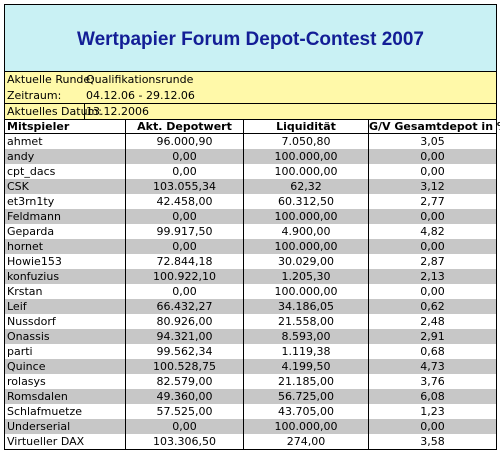  What do you see at coordinates (184, 201) in the screenshot?
I see `depot-value-cell: 42.458,00` at bounding box center [184, 201].